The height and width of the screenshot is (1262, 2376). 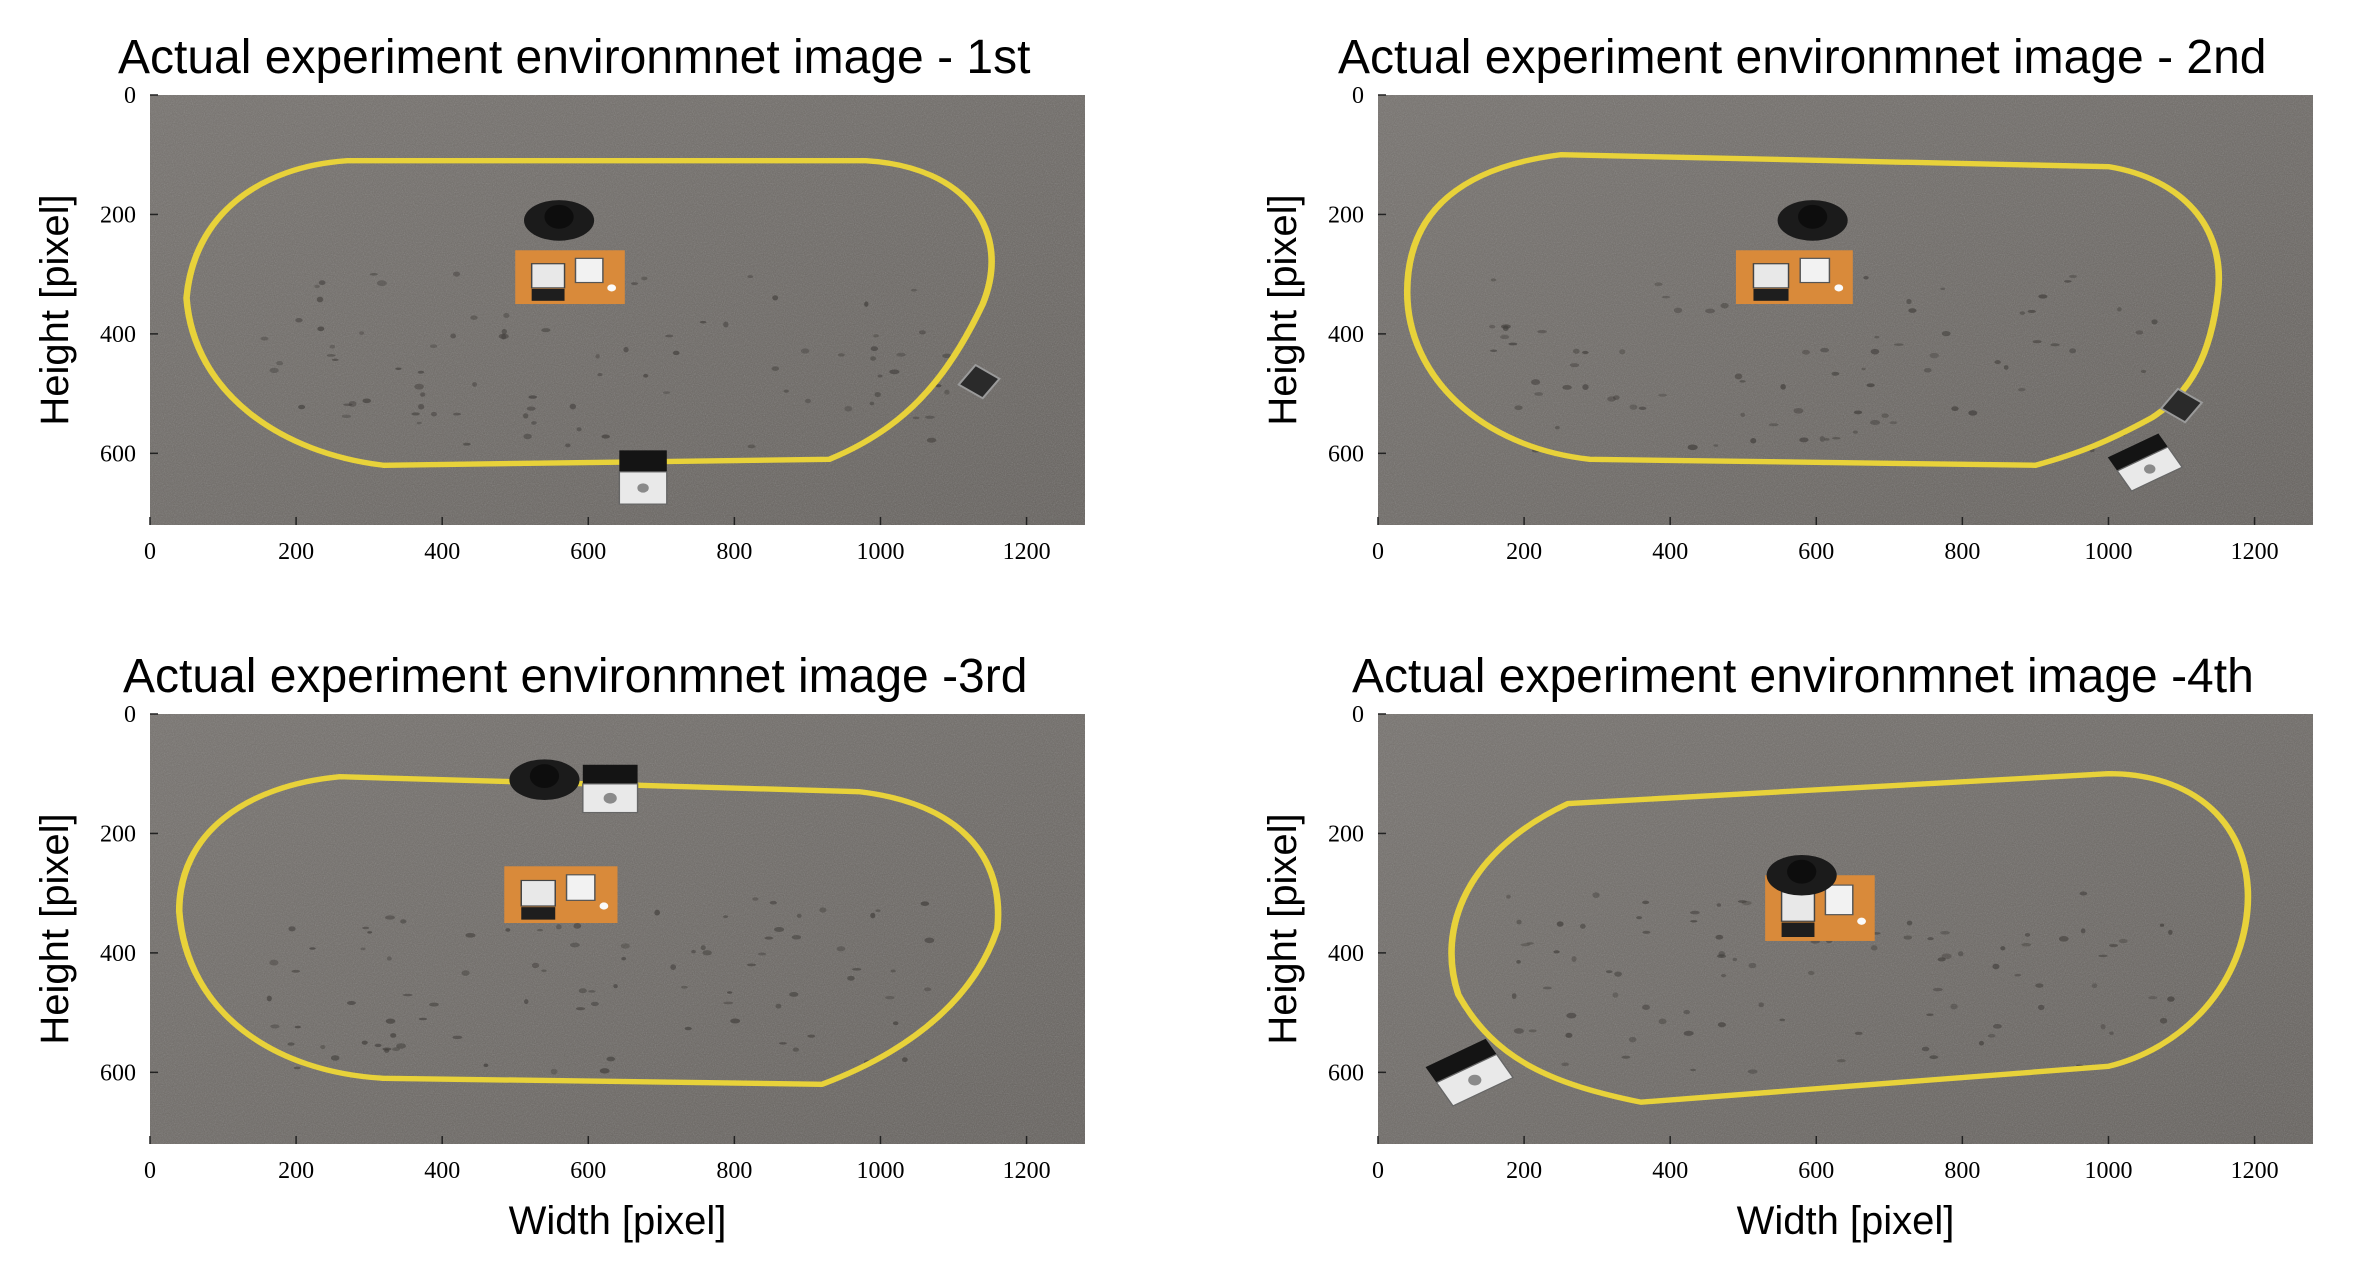 I want to click on x-tick-label: 400, so click(x=1670, y=1171).